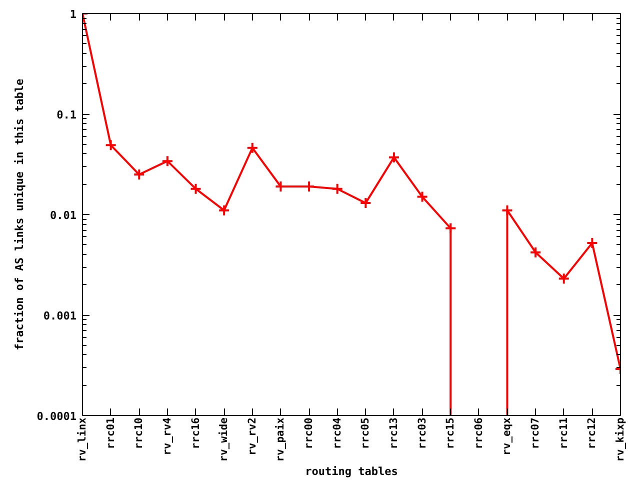  Describe the element at coordinates (63, 215) in the screenshot. I see `y-tick-label: 0.01` at that location.